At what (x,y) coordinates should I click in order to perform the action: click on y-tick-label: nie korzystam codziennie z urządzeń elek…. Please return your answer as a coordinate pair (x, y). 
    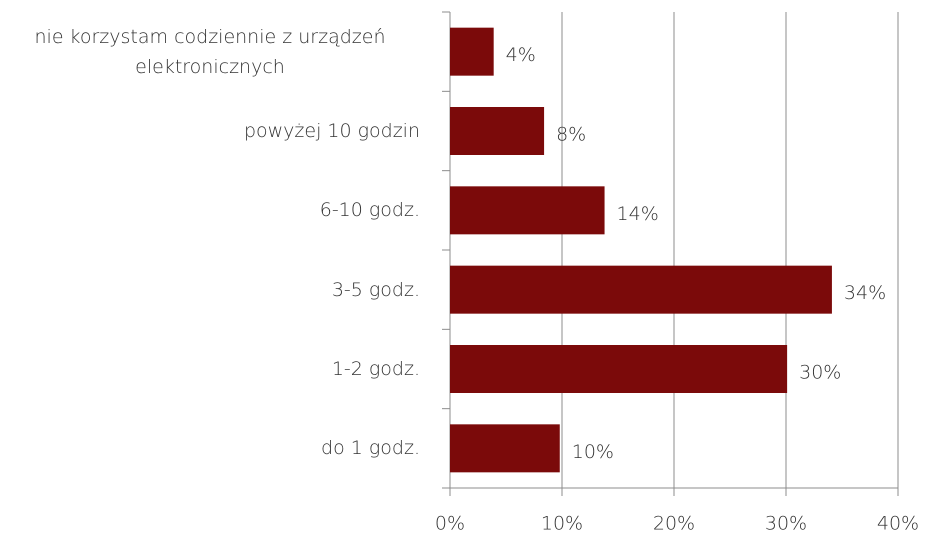
    Looking at the image, I should click on (210, 51).